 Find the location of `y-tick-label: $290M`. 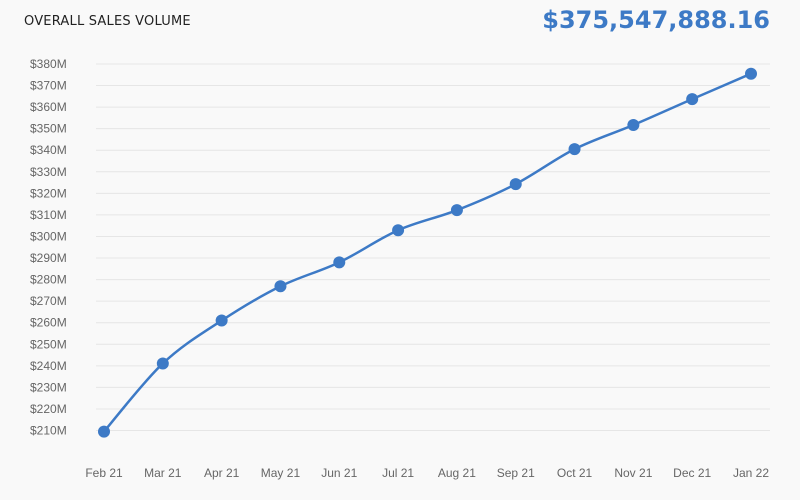

y-tick-label: $290M is located at coordinates (48, 258).